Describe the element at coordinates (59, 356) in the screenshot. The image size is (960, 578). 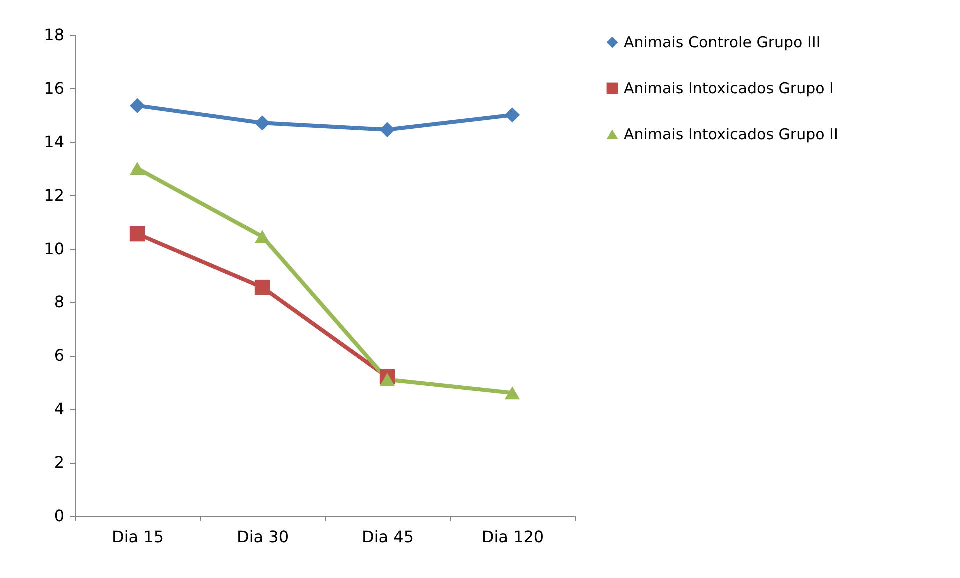
I see `y-tick-label: 6` at that location.